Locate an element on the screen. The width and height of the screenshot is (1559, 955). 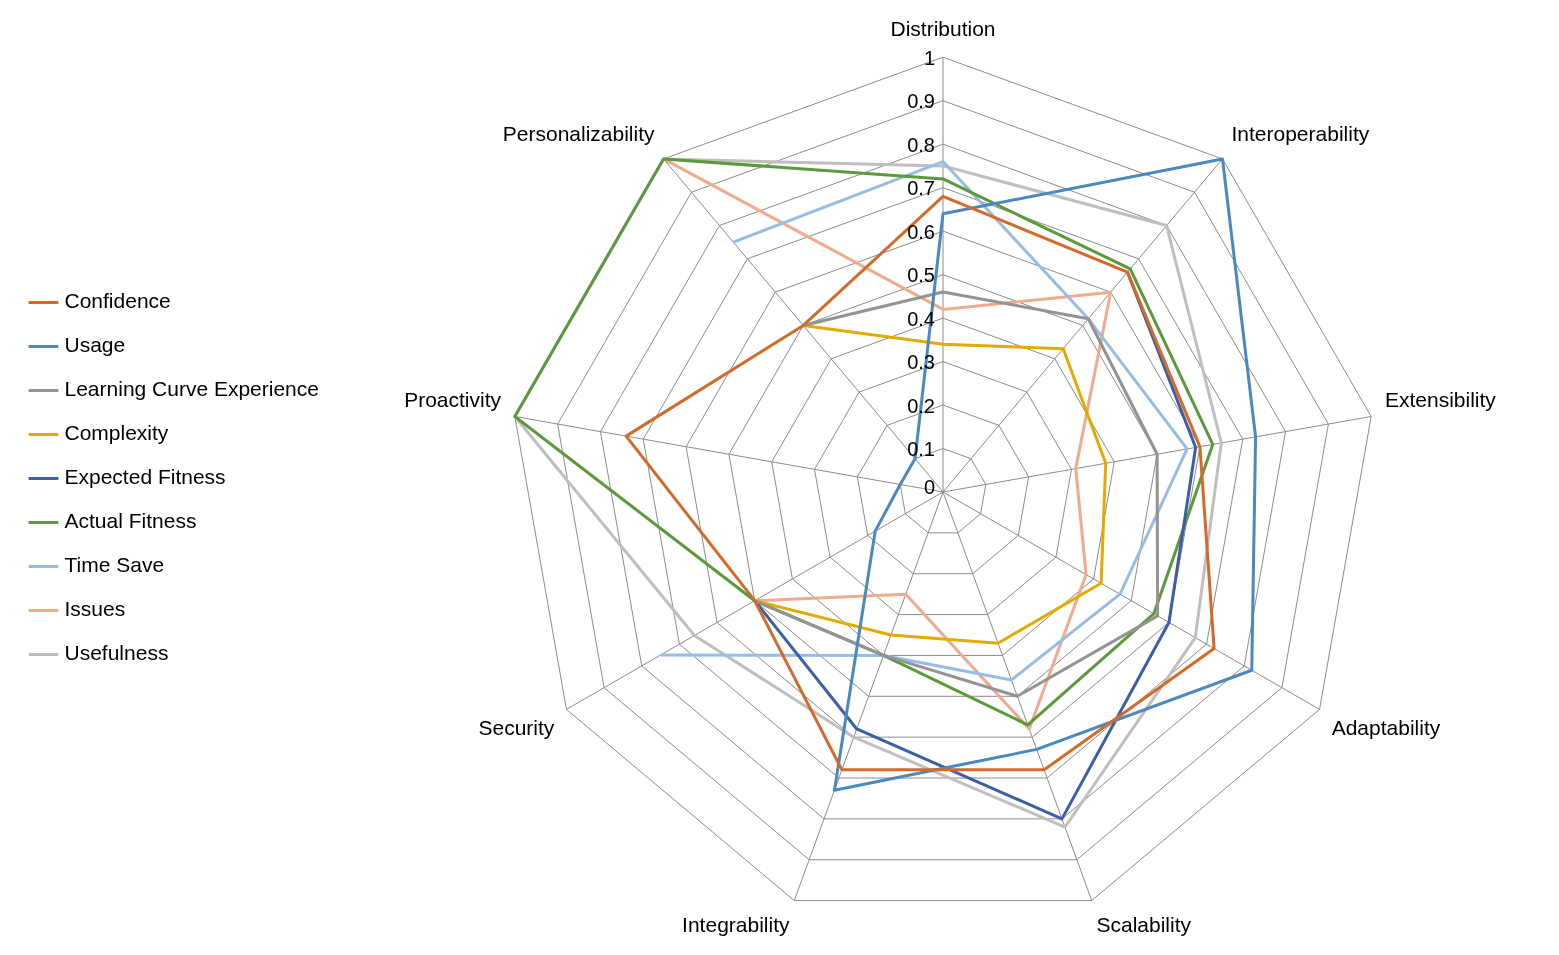
spoke-label: Security is located at coordinates (516, 727).